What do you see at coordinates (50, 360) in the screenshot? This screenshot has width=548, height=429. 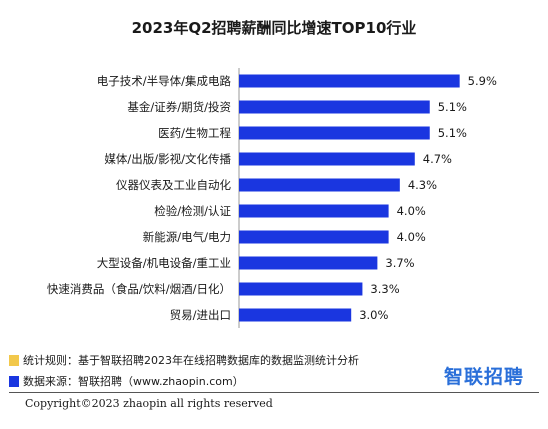 I see `footnote-rule-label: 统计规则：` at bounding box center [50, 360].